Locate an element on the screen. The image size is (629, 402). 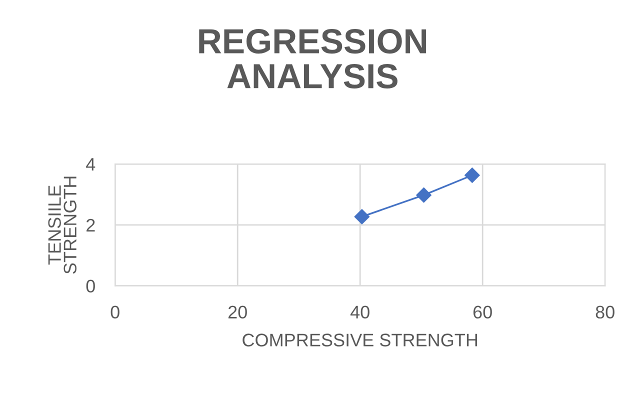
y-axis-title: TENSIILE STRENGTH is located at coordinates (62, 225).